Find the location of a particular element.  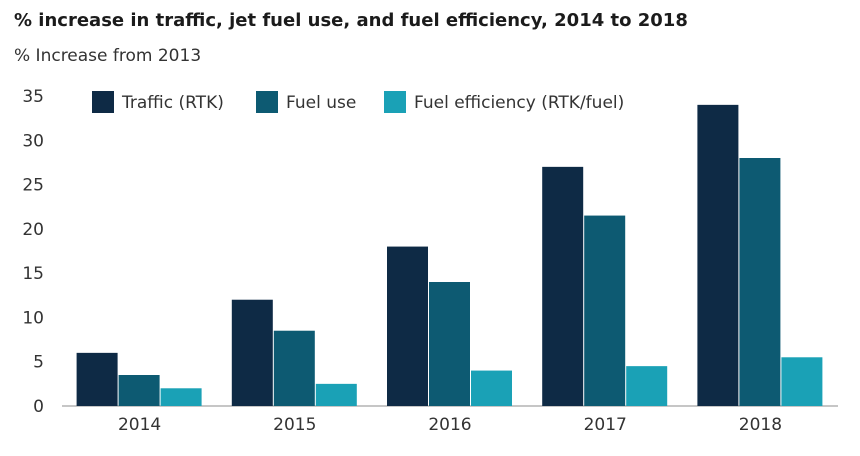

bar-traffic-rtk-2017 is located at coordinates (563, 286).